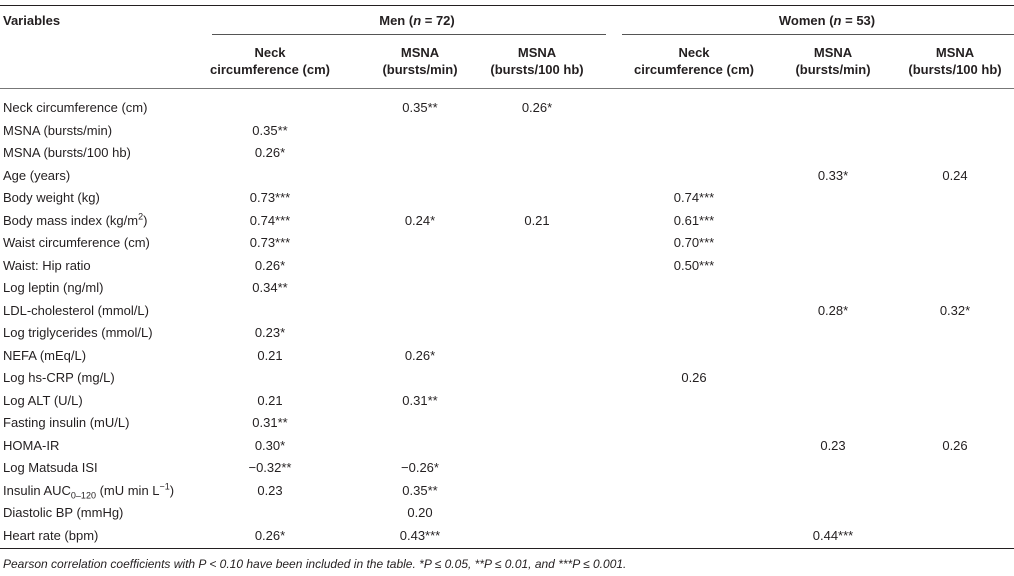 Image resolution: width=1014 pixels, height=576 pixels. Describe the element at coordinates (409, 34) in the screenshot. I see `men-group-rule` at that location.